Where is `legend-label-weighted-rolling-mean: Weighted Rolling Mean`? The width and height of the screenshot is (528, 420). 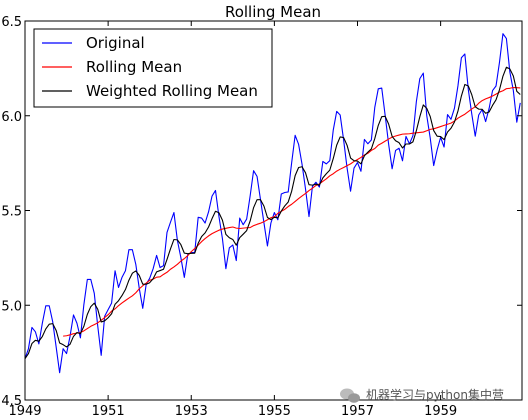 legend-label-weighted-rolling-mean: Weighted Rolling Mean is located at coordinates (172, 91).